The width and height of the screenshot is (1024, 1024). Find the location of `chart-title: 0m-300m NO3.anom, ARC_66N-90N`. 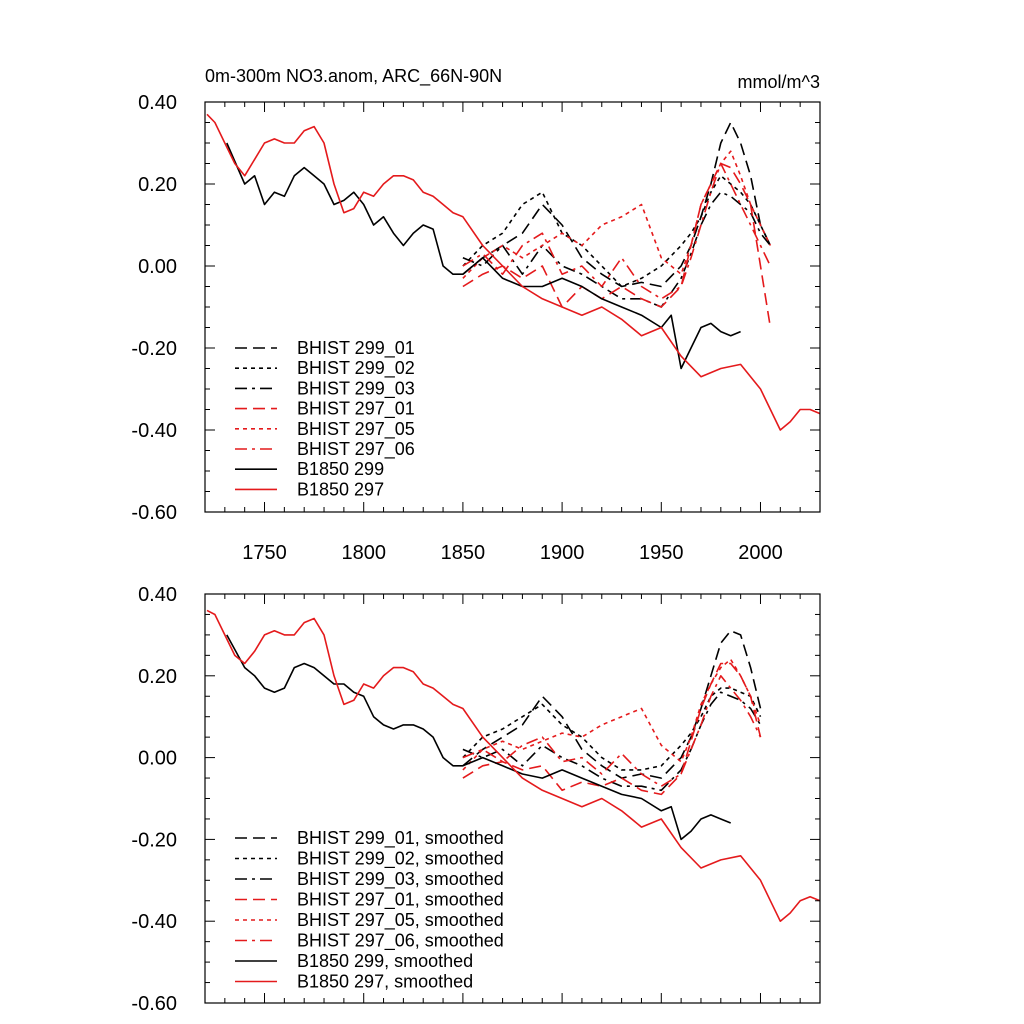

chart-title: 0m-300m NO3.anom, ARC_66N-90N is located at coordinates (353, 76).